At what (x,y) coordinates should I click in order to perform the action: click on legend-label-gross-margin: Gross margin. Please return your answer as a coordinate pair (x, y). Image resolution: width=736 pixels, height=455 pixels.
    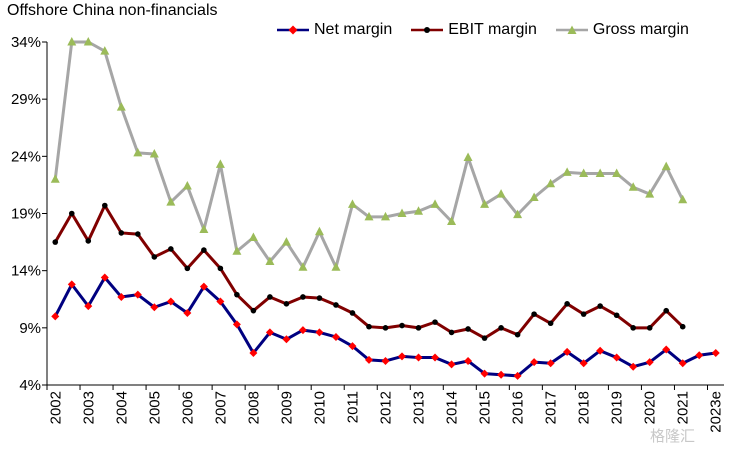
    Looking at the image, I should click on (640, 29).